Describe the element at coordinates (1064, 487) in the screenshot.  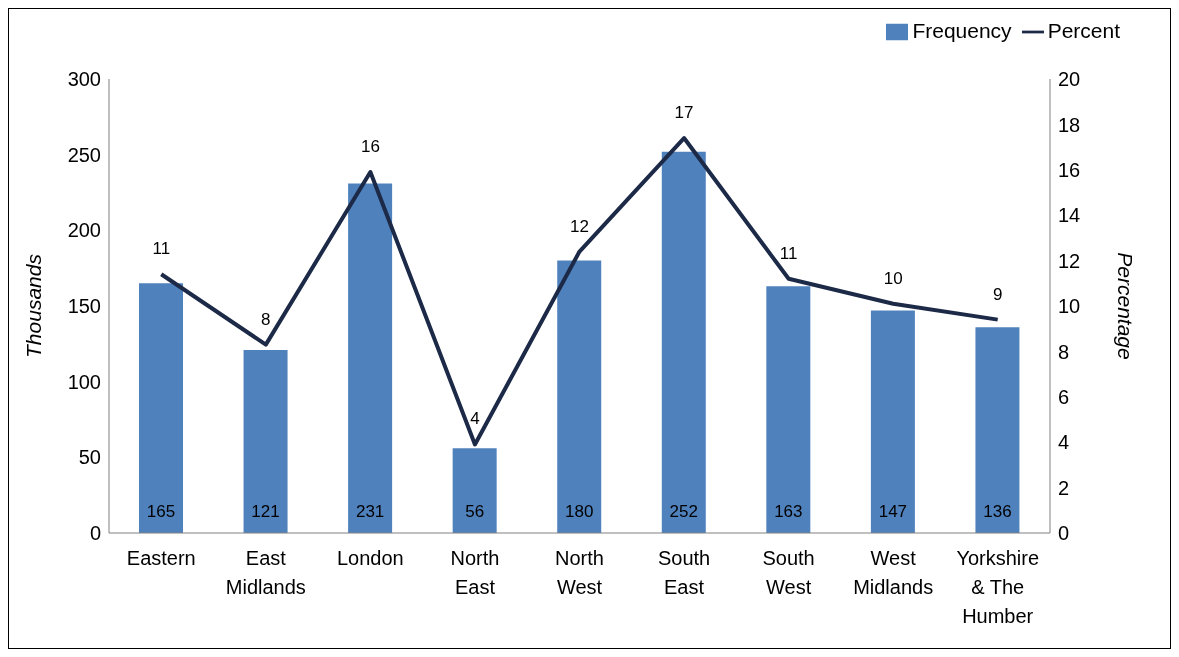
I see `y2-tick-label: 2` at that location.